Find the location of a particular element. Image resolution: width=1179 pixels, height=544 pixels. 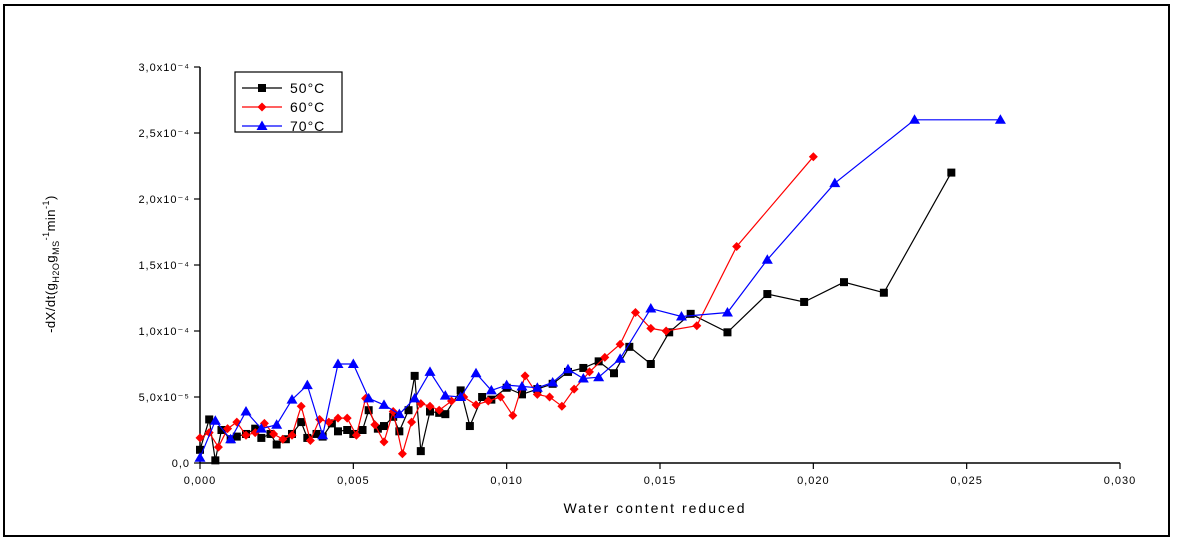

legend: 50°C 60°C 70°C is located at coordinates (288, 102).